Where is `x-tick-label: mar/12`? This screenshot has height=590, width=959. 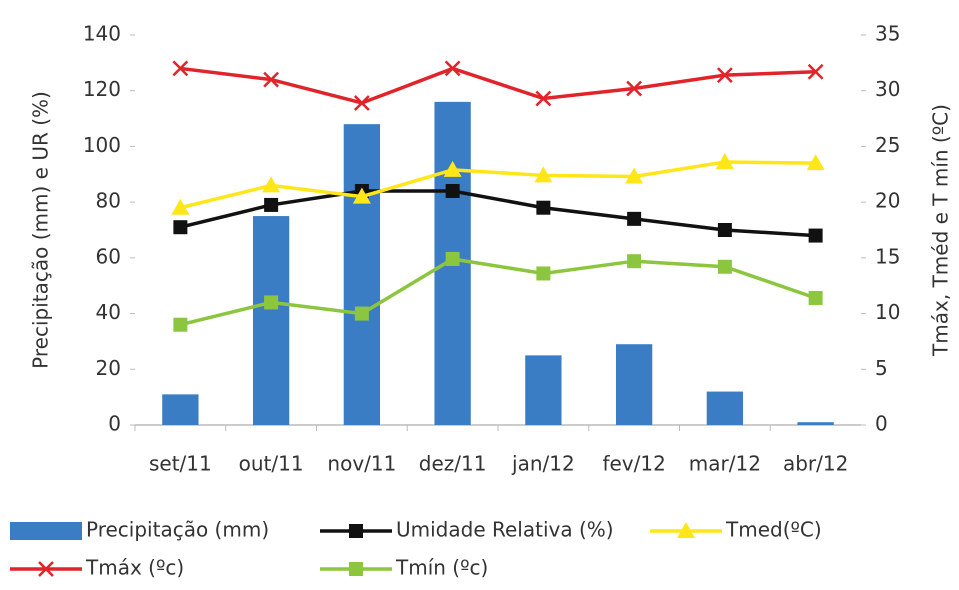 x-tick-label: mar/12 is located at coordinates (725, 464).